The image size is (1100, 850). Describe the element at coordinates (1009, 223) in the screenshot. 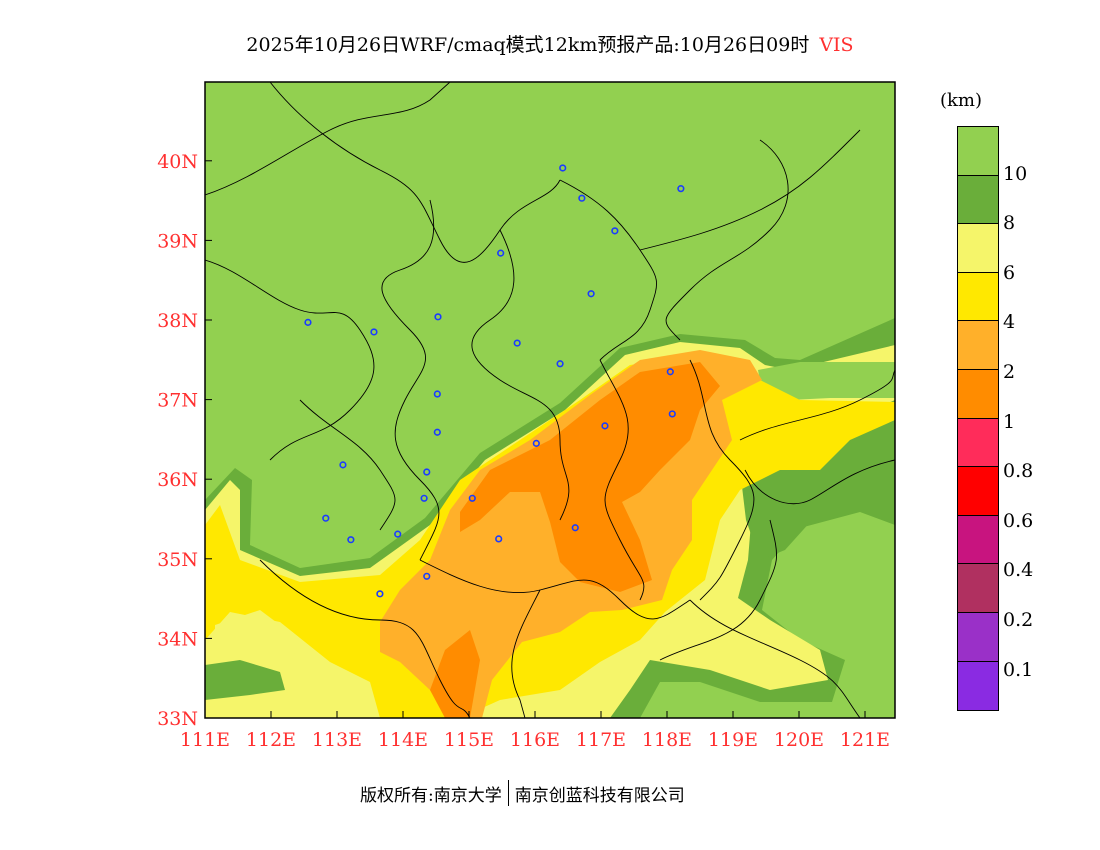

I see `colorbar-label: 8` at that location.